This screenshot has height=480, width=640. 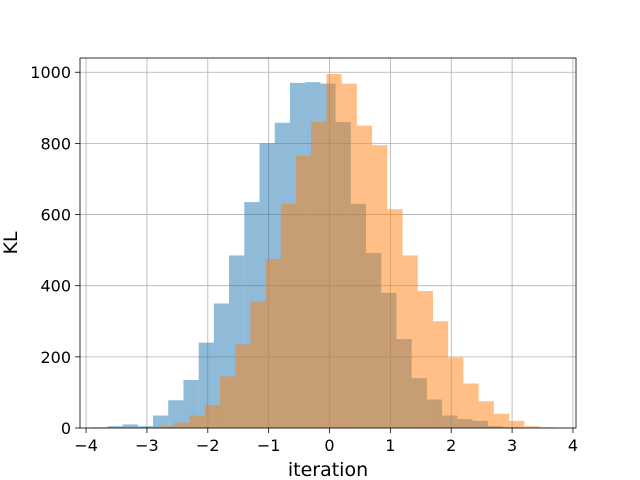 What do you see at coordinates (55, 357) in the screenshot?
I see `y-tick-label: 200` at bounding box center [55, 357].